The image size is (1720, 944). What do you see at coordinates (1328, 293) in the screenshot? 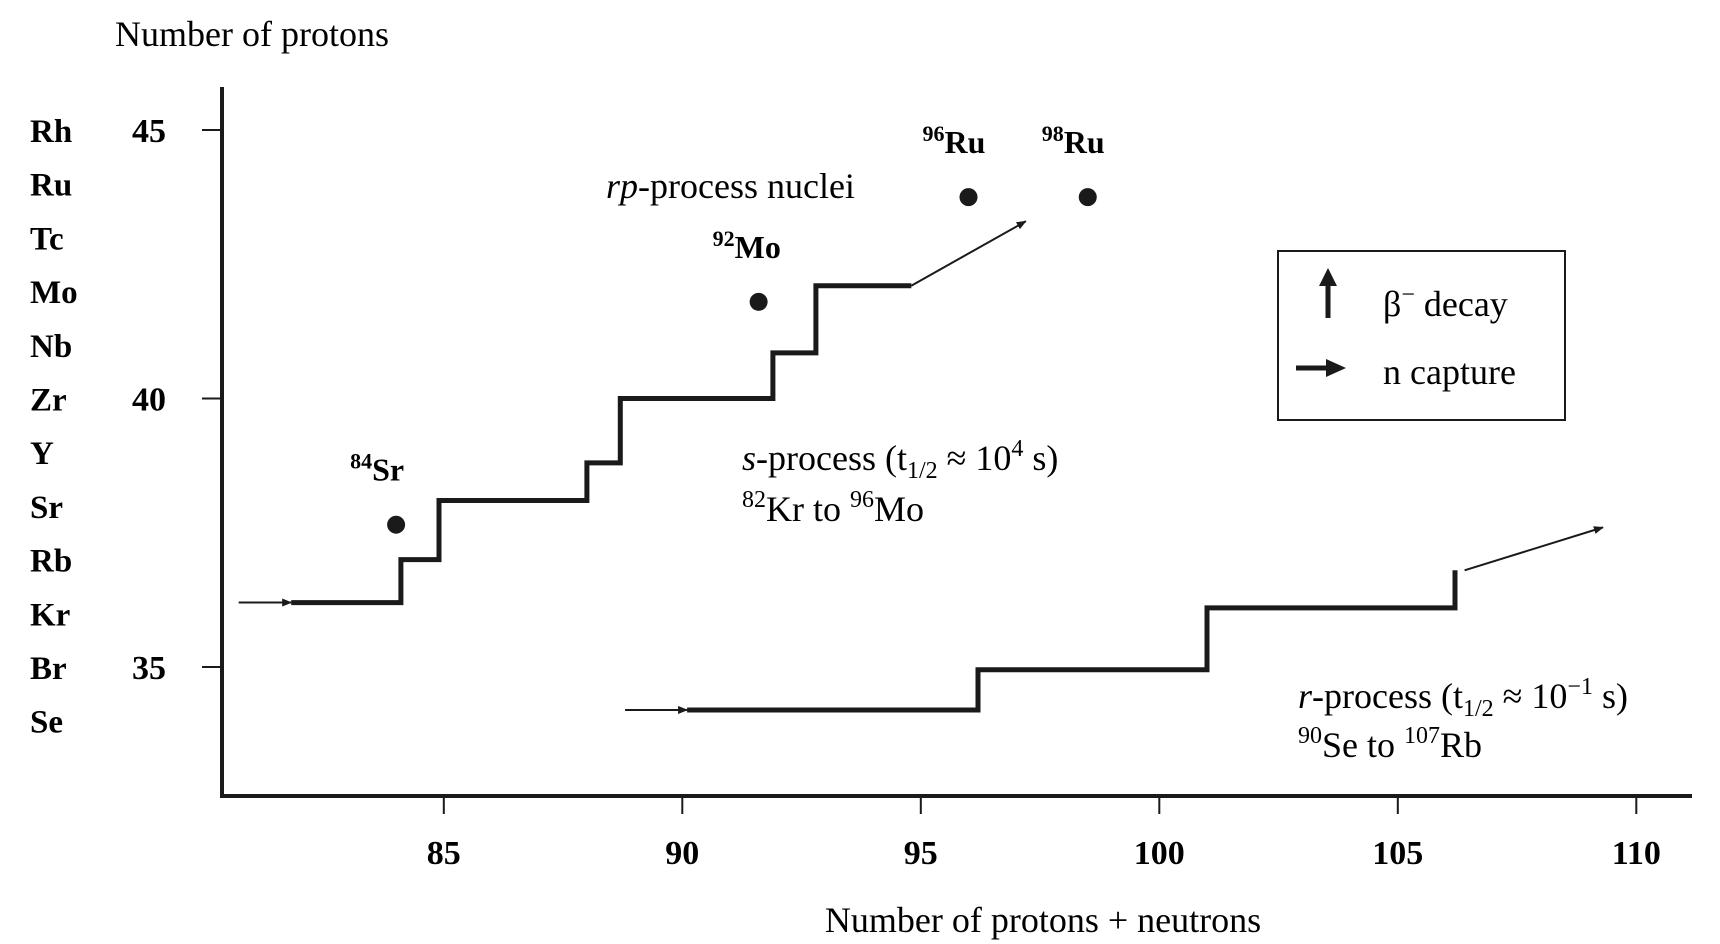
I see `beta-decay-icon` at bounding box center [1328, 293].